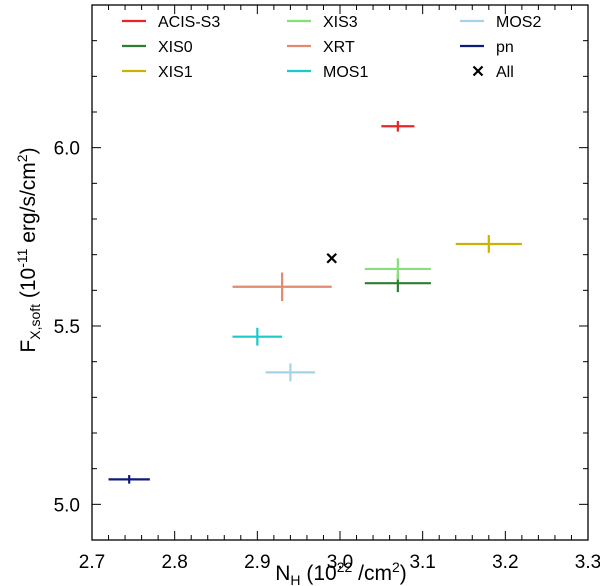  Describe the element at coordinates (67, 505) in the screenshot. I see `y-tick-label: 5.0` at that location.